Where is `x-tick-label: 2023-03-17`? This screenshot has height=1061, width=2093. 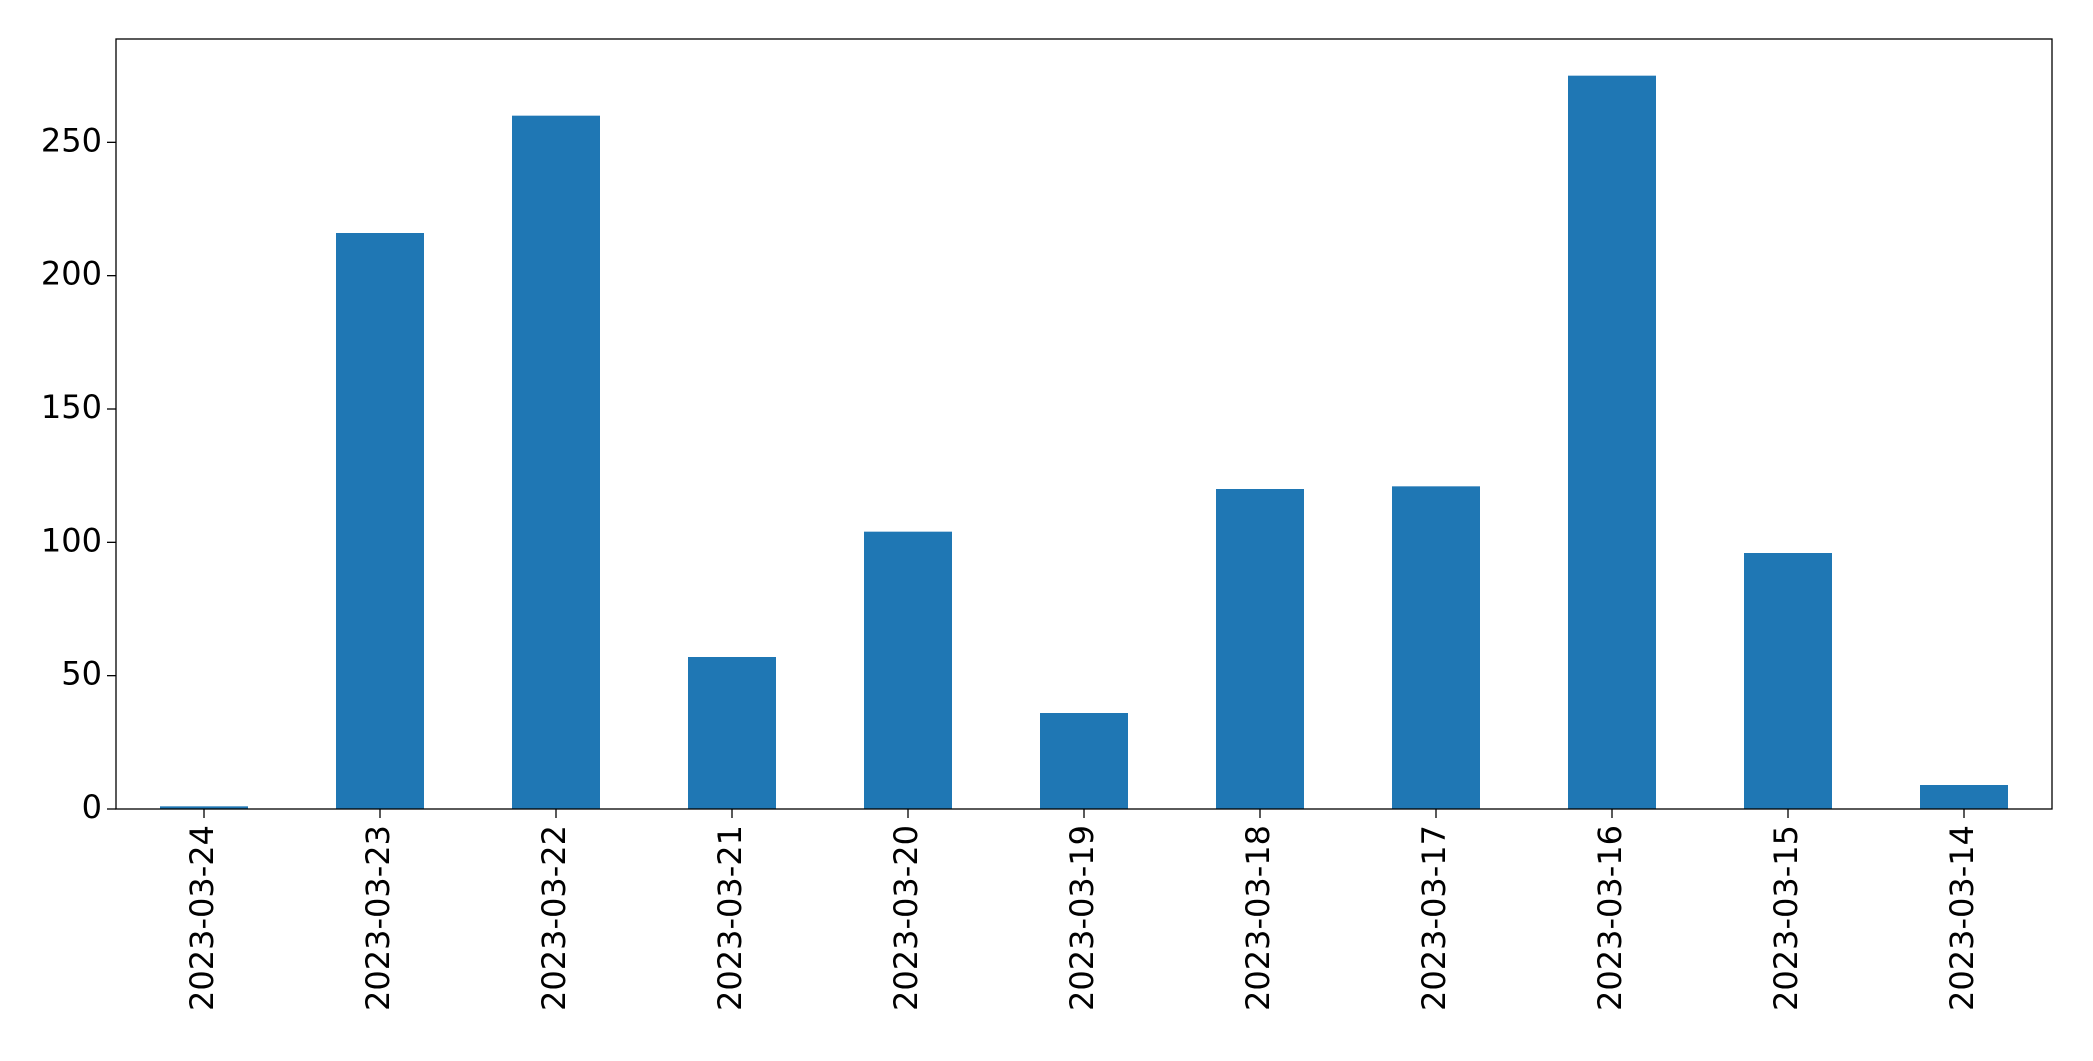
x-tick-label: 2023-03-17 is located at coordinates (1434, 918).